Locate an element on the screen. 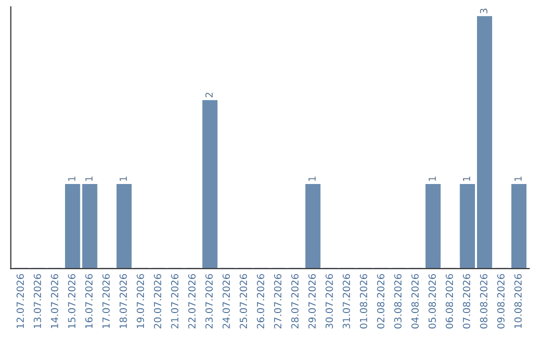  x-tick-label: 03.08.2026 is located at coordinates (398, 301).